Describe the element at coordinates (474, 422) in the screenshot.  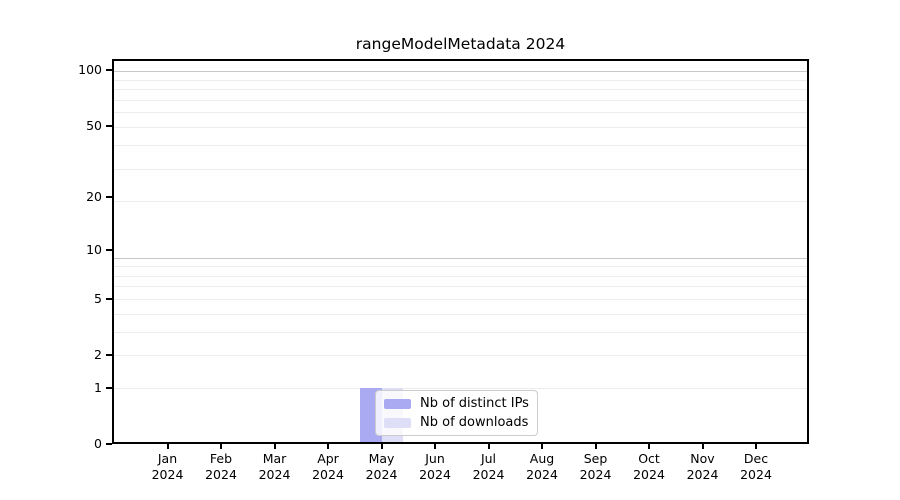
I see `legend-label: Nb of downloads` at that location.